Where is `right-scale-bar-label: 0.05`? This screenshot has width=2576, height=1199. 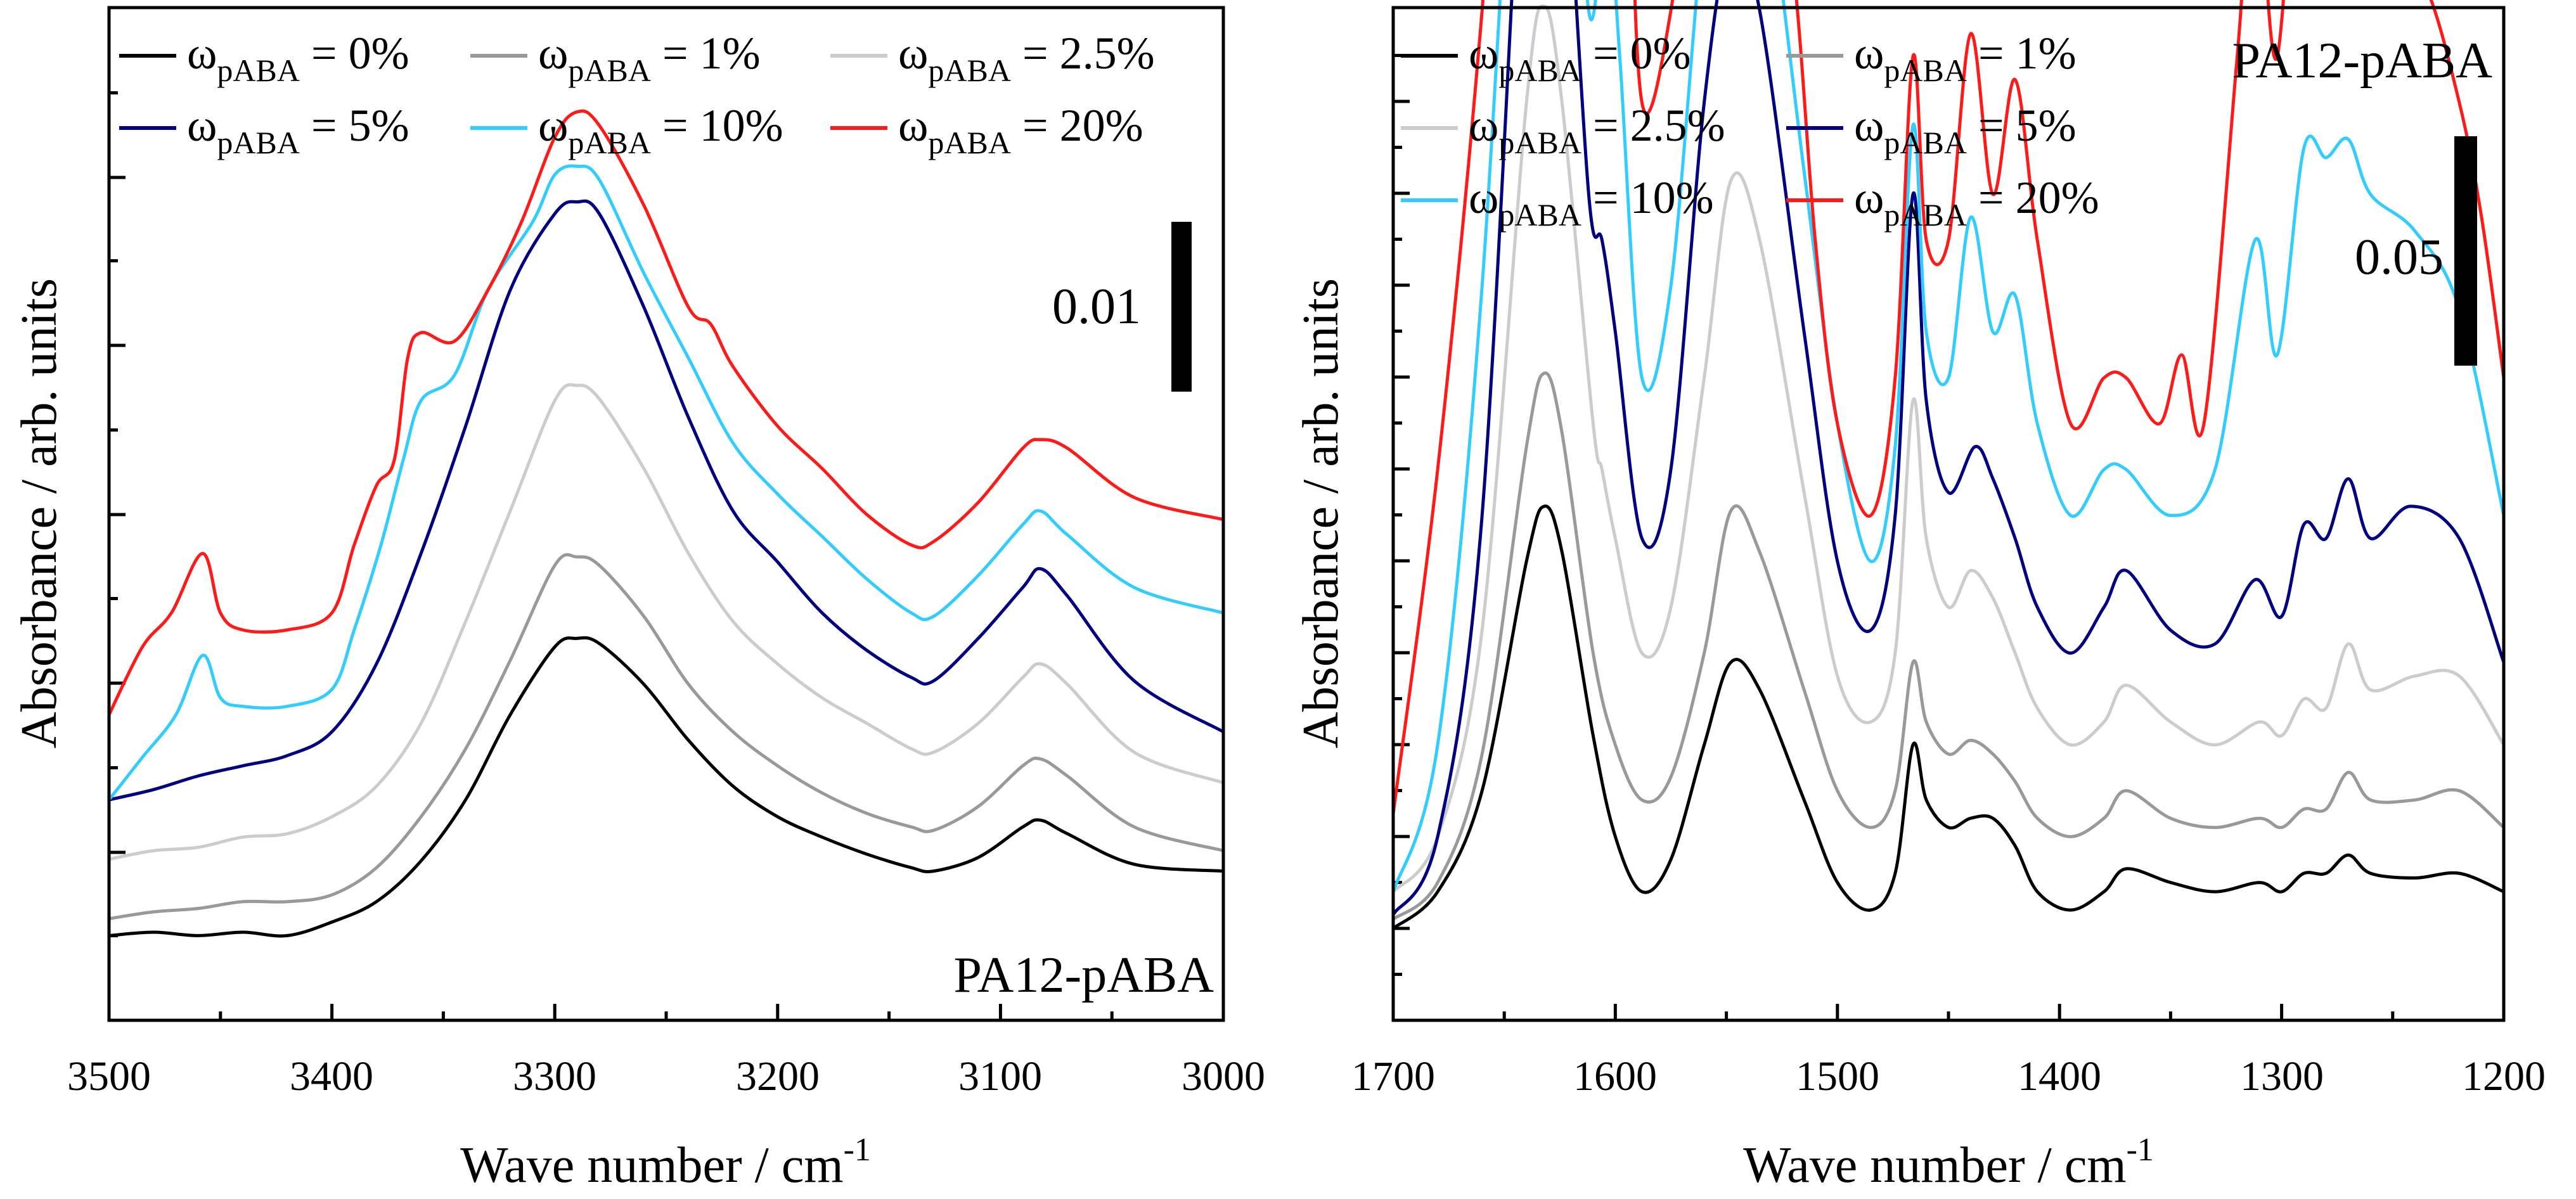
right-scale-bar-label: 0.05 is located at coordinates (2399, 257).